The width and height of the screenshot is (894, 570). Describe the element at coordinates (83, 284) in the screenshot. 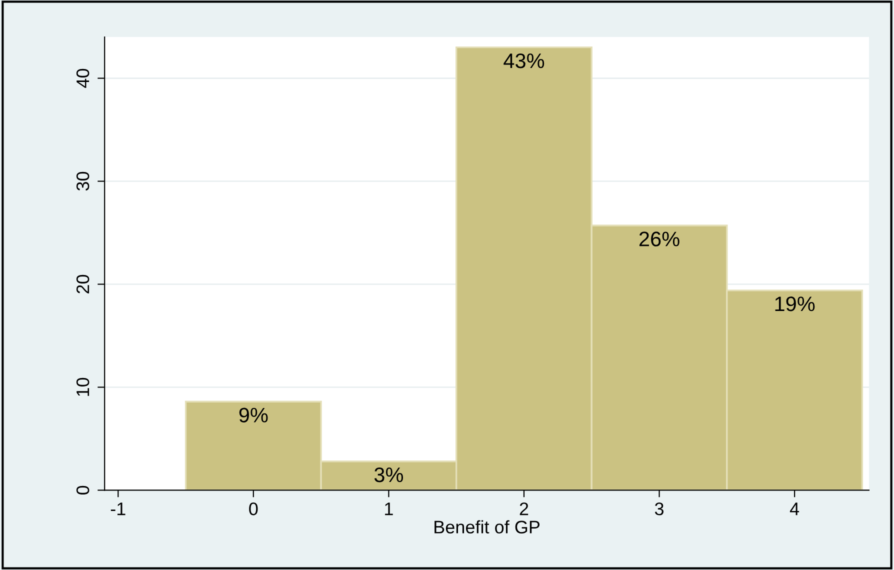

I see `y-tick-label: 20` at that location.